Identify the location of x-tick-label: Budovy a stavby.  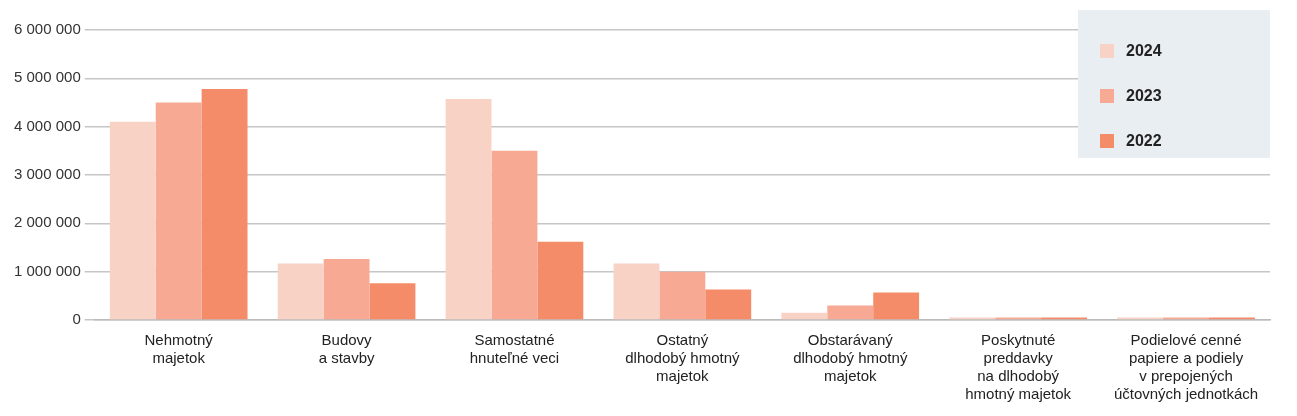
(346, 349).